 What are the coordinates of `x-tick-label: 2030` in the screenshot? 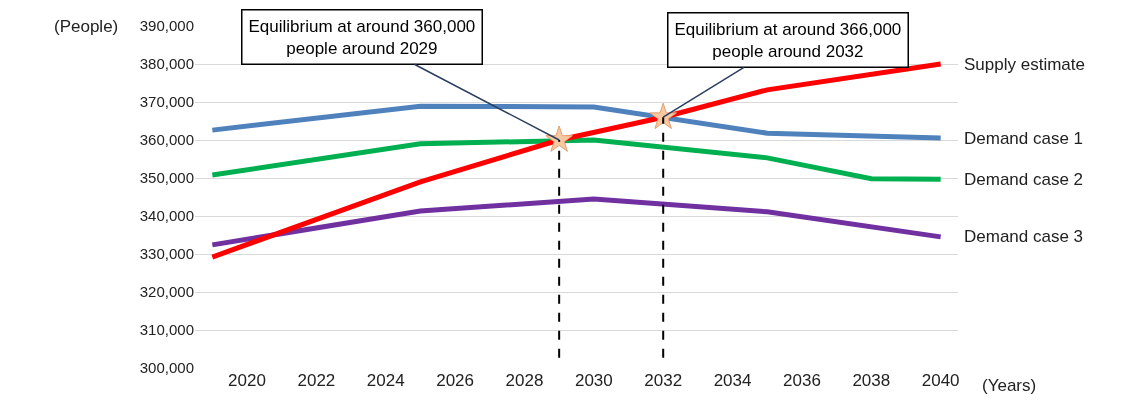 It's located at (593, 380).